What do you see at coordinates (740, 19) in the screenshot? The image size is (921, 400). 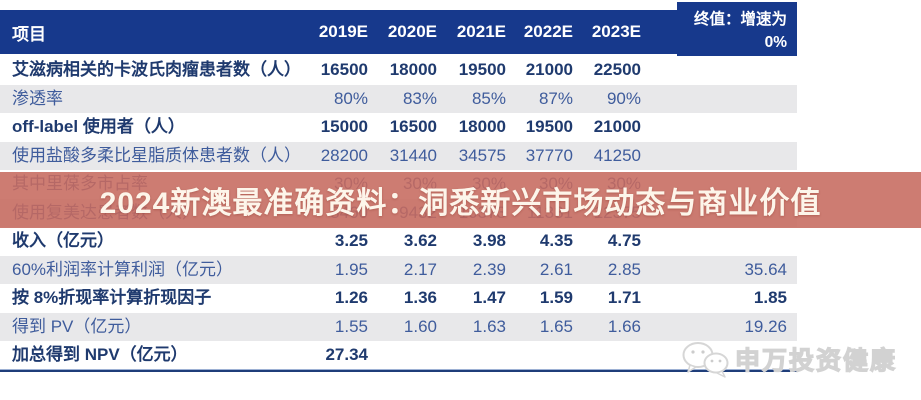 I see `terminal-value-line1: 终值：增速为` at bounding box center [740, 19].